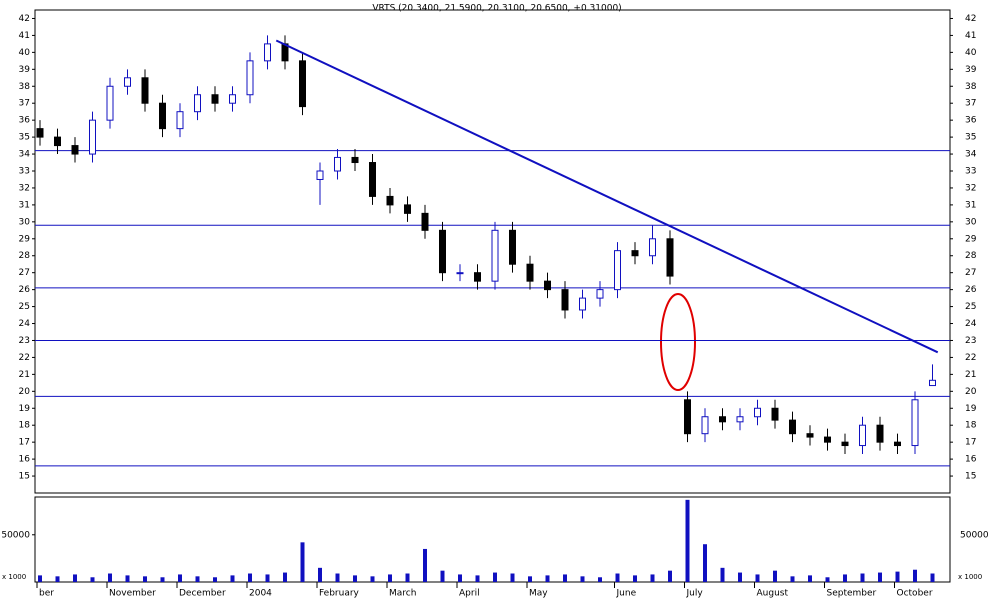  I want to click on y-tick-label: 19, so click(25, 409).